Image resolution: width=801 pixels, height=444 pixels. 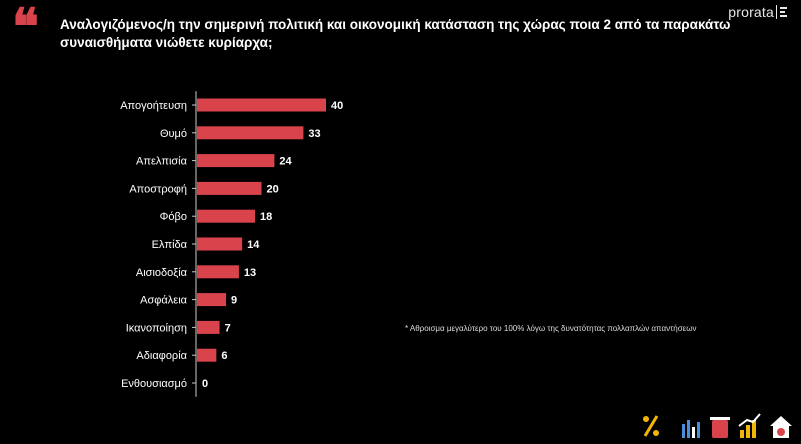 What do you see at coordinates (285, 162) in the screenshot?
I see `value-label: 24` at bounding box center [285, 162].